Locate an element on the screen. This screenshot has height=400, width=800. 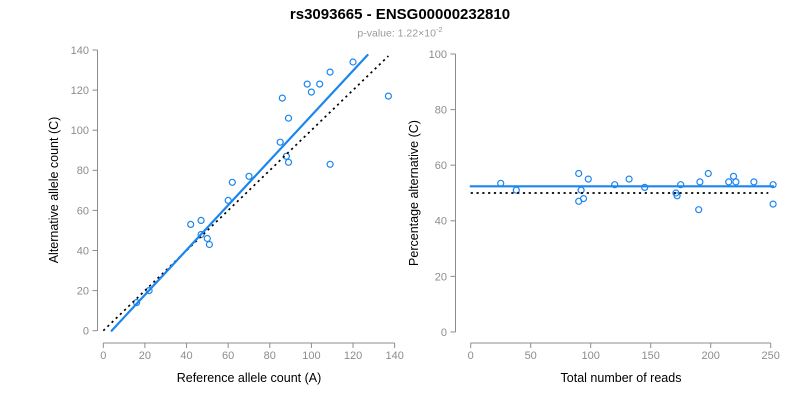
x-tick-label: 120 is located at coordinates (353, 356).